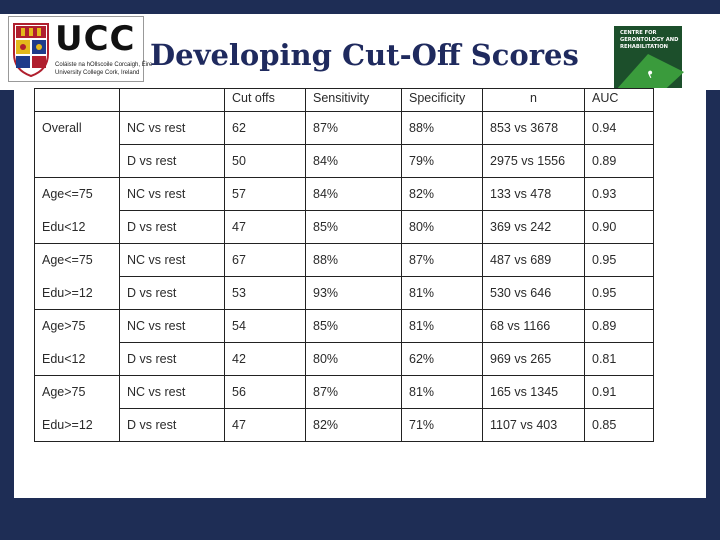  What do you see at coordinates (31, 50) in the screenshot?
I see `ucc-crest-icon` at bounding box center [31, 50].